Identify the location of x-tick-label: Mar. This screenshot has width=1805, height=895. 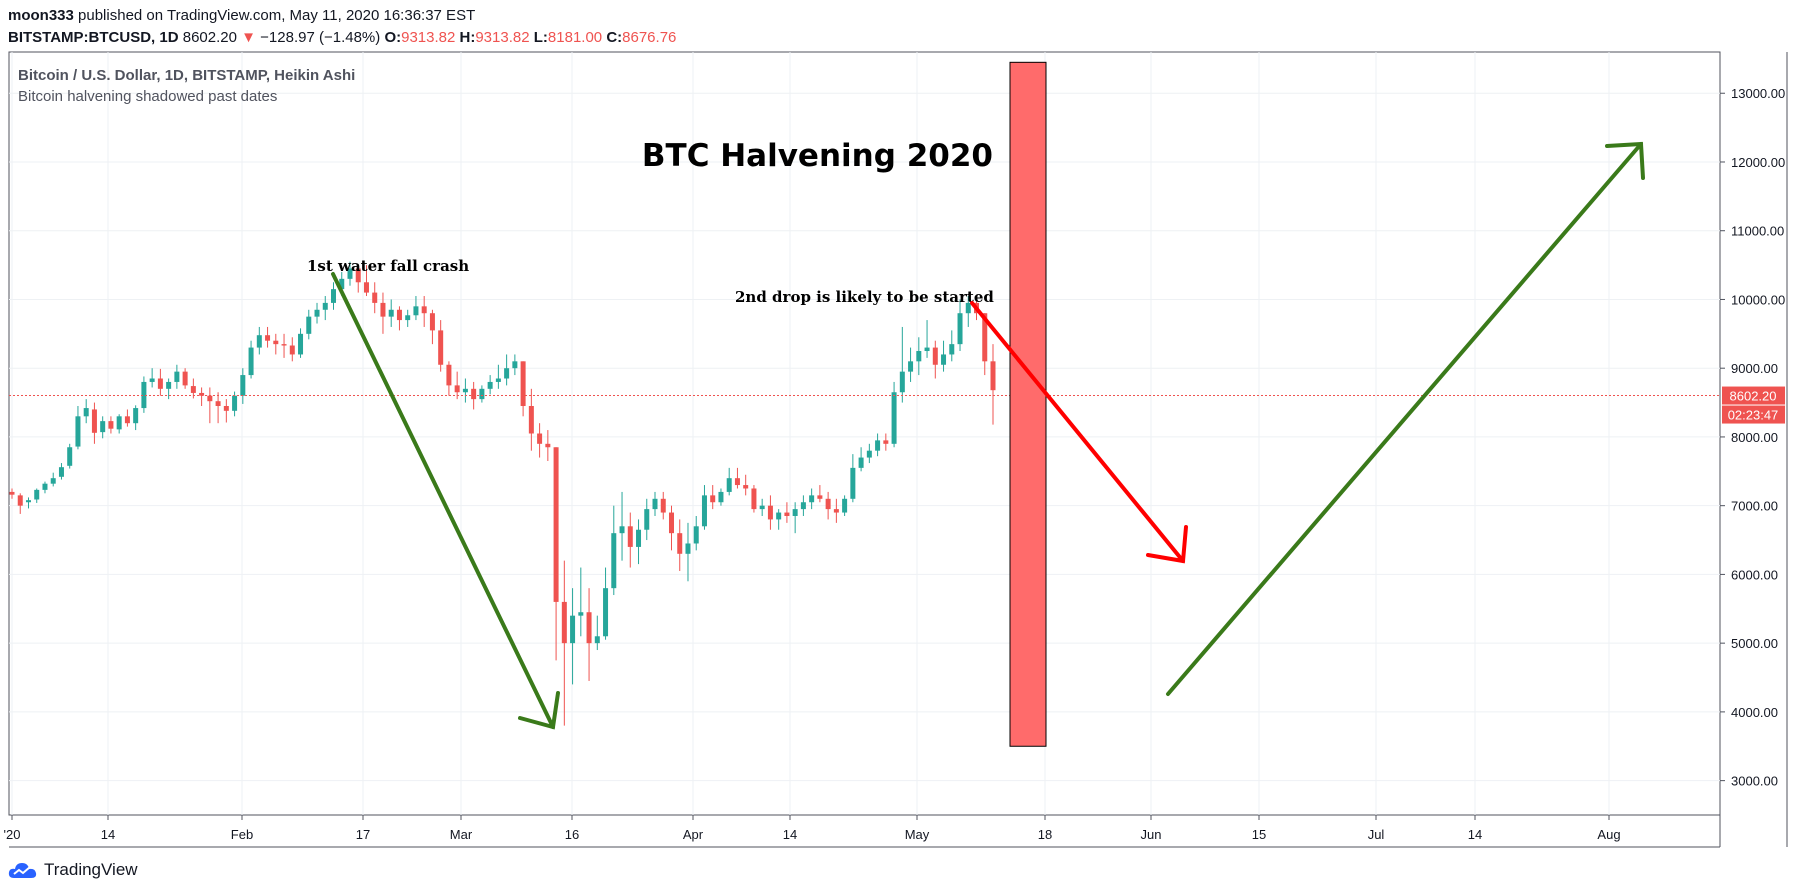
(461, 834).